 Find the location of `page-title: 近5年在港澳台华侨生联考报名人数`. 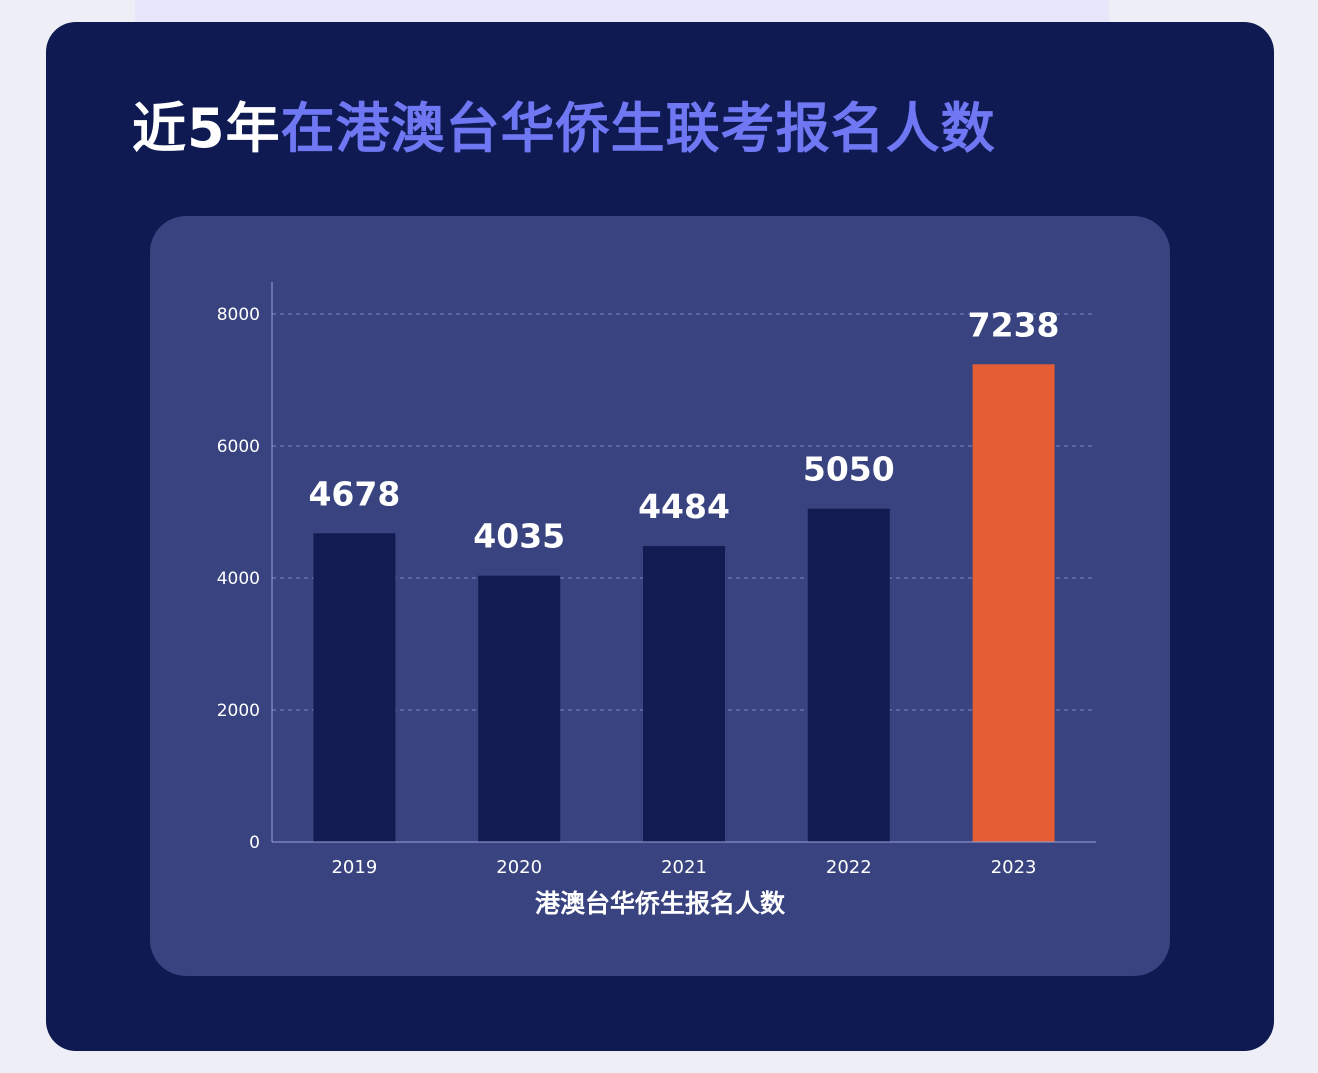

page-title: 近5年在港澳台华侨生联考报名人数 is located at coordinates (564, 123).